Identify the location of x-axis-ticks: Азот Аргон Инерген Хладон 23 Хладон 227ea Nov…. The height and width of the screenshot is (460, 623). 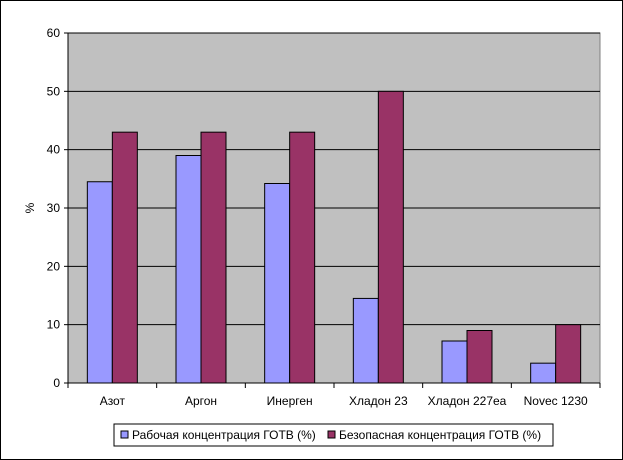
(334, 395).